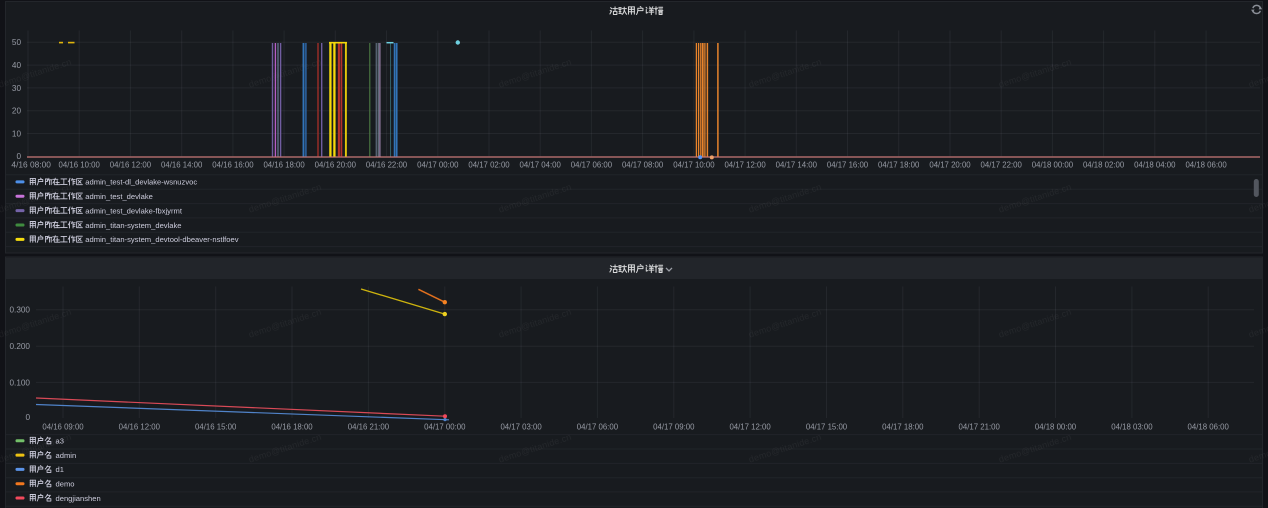  Describe the element at coordinates (1132, 426) in the screenshot. I see `svg-text: 04/18 03:00` at that location.